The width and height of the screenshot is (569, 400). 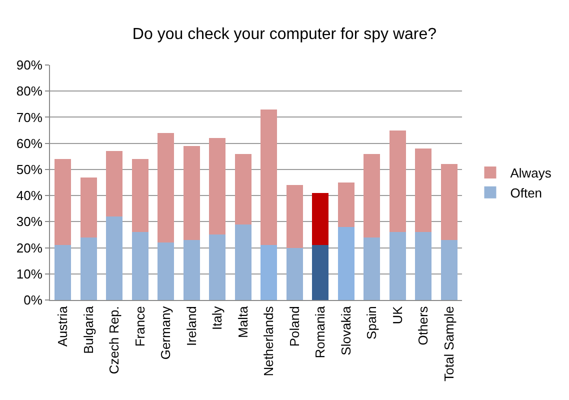 What do you see at coordinates (268, 341) in the screenshot?
I see `x-tick-label: Netherlands` at bounding box center [268, 341].